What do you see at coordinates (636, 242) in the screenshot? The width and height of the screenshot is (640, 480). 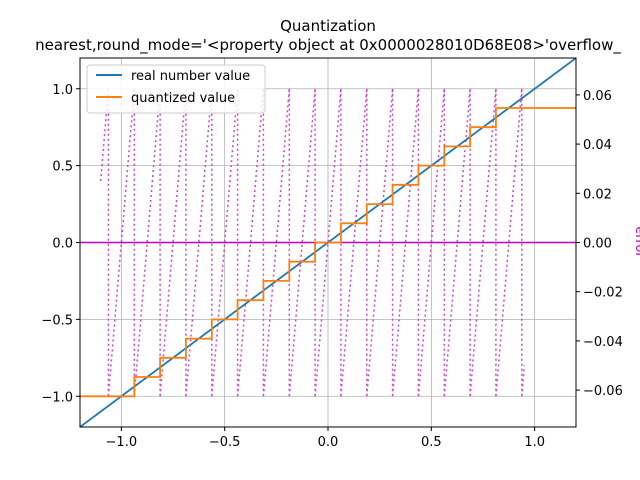 I see `y2-axis-label: error` at bounding box center [636, 242].